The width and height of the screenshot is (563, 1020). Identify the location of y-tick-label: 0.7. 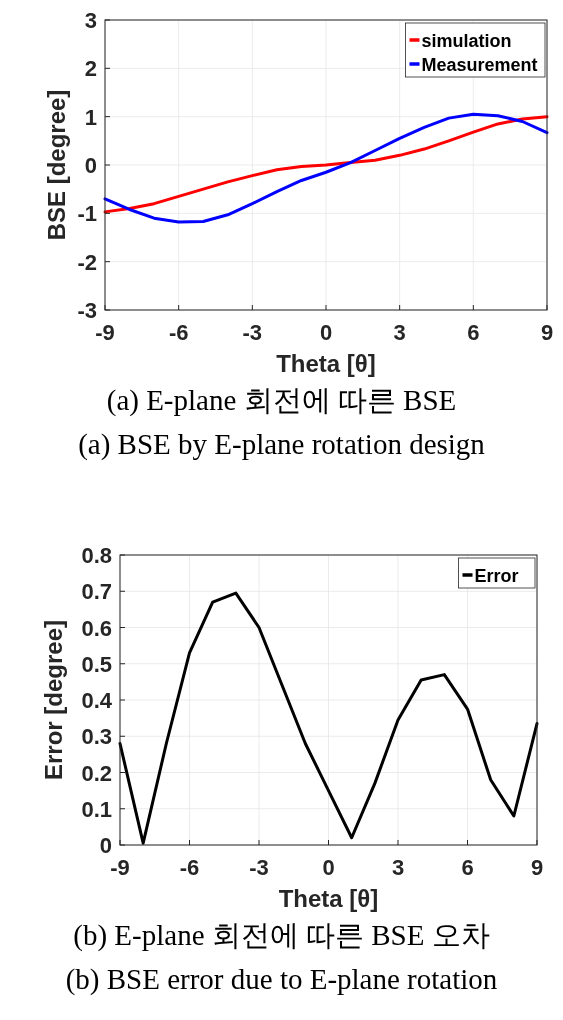
(96, 592).